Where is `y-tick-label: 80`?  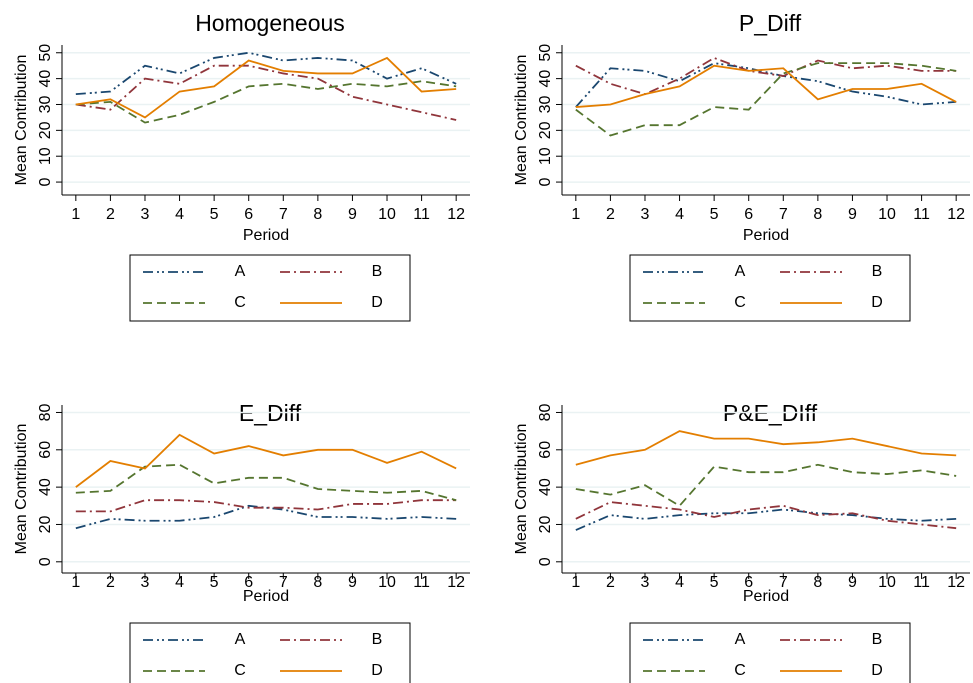 y-tick-label: 80 is located at coordinates (45, 412).